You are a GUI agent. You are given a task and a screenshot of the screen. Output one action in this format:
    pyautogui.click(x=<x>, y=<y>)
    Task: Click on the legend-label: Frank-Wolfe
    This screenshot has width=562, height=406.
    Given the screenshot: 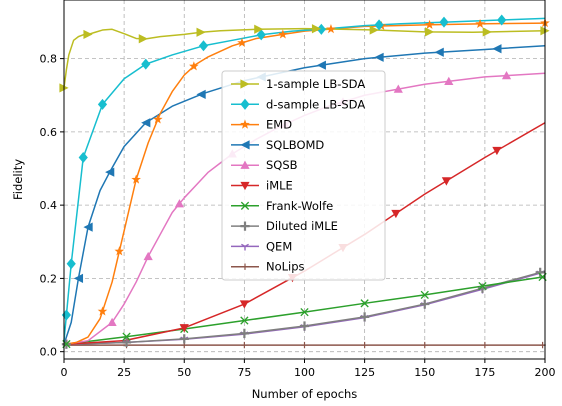 What is the action you would take?
    pyautogui.click(x=299, y=206)
    